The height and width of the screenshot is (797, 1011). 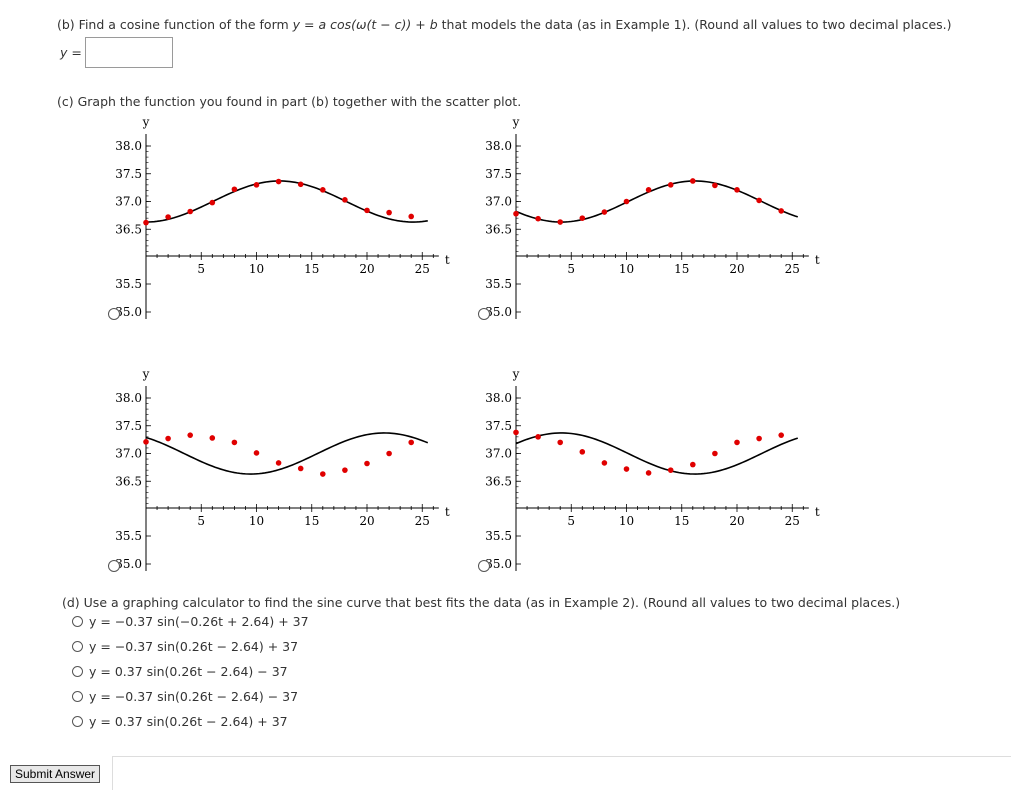 I want to click on option-2: y = −0.37 sin(0.26t − 2.64) + 37, so click(x=185, y=646).